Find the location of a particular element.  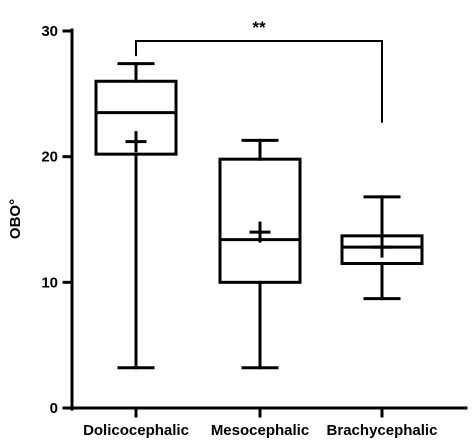

y-tick-label-10: 10 is located at coordinates (49, 282).